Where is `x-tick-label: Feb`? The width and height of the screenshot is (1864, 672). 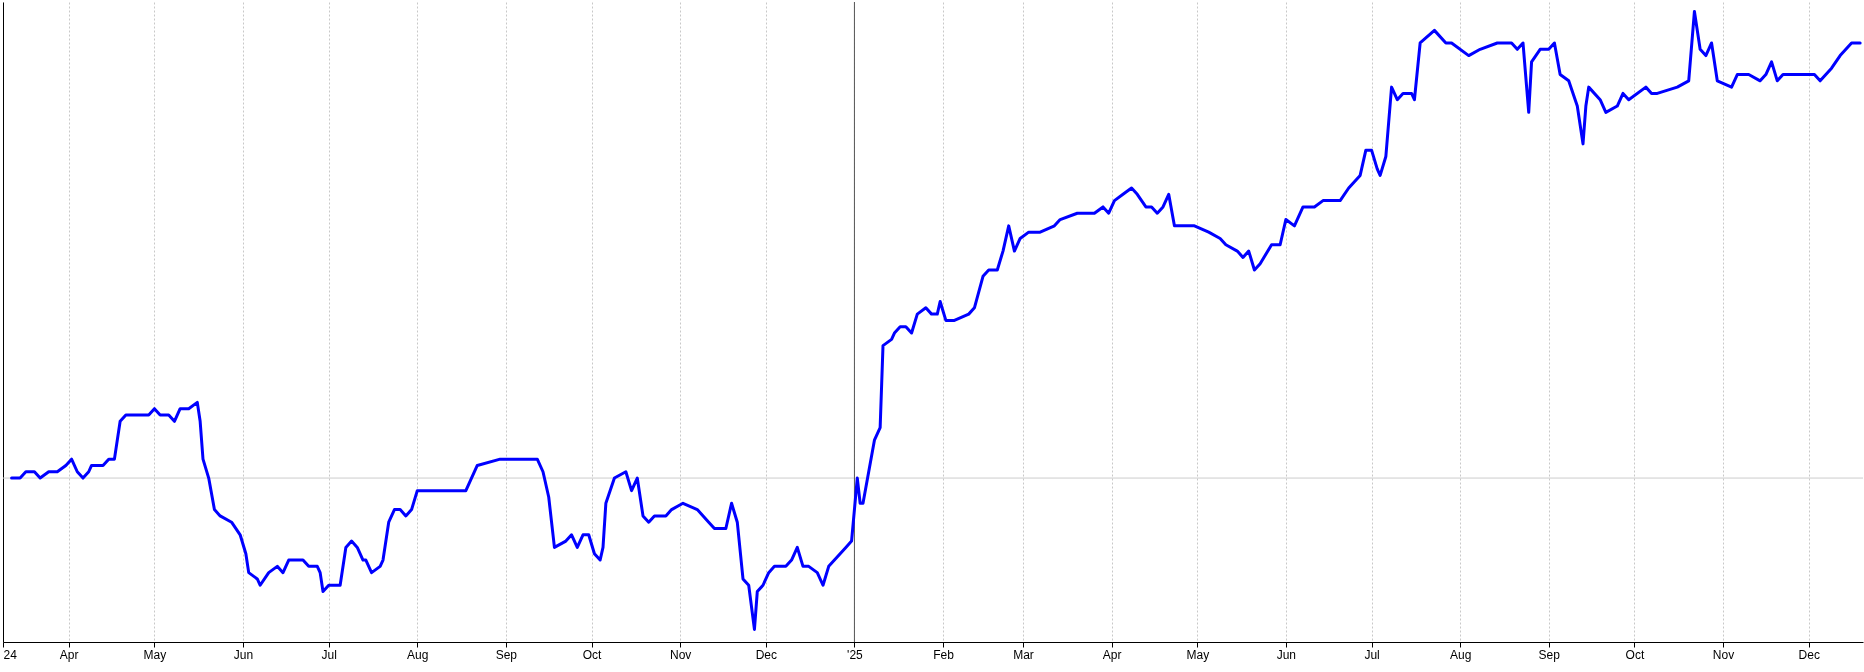 x-tick-label: Feb is located at coordinates (944, 654).